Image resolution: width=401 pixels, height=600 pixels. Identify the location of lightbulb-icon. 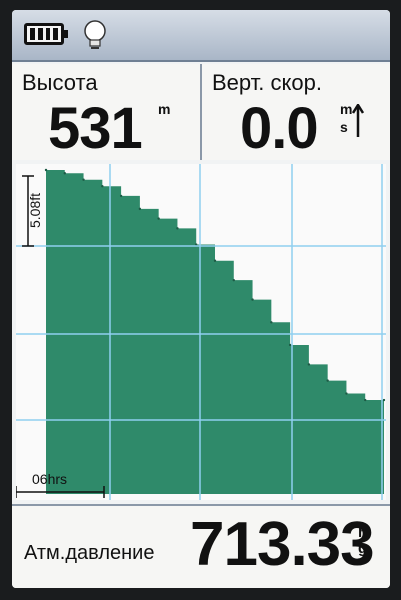
(95, 35).